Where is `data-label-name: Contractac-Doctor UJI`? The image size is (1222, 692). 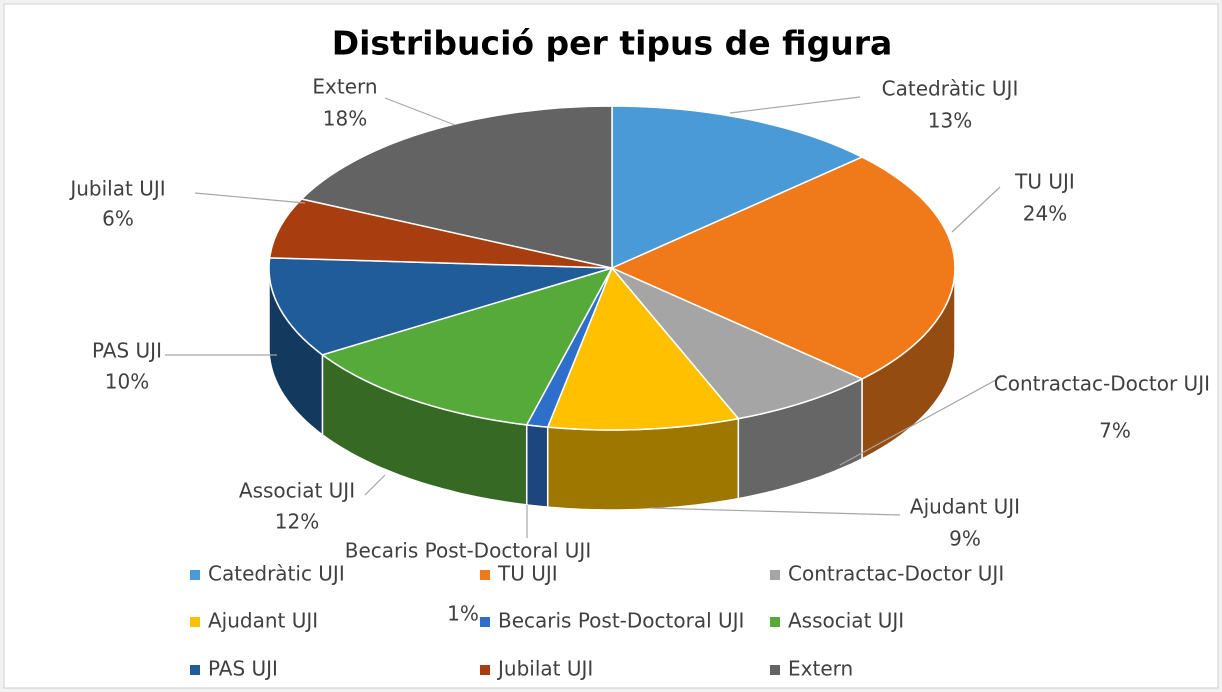
data-label-name: Contractac-Doctor UJI is located at coordinates (1102, 384).